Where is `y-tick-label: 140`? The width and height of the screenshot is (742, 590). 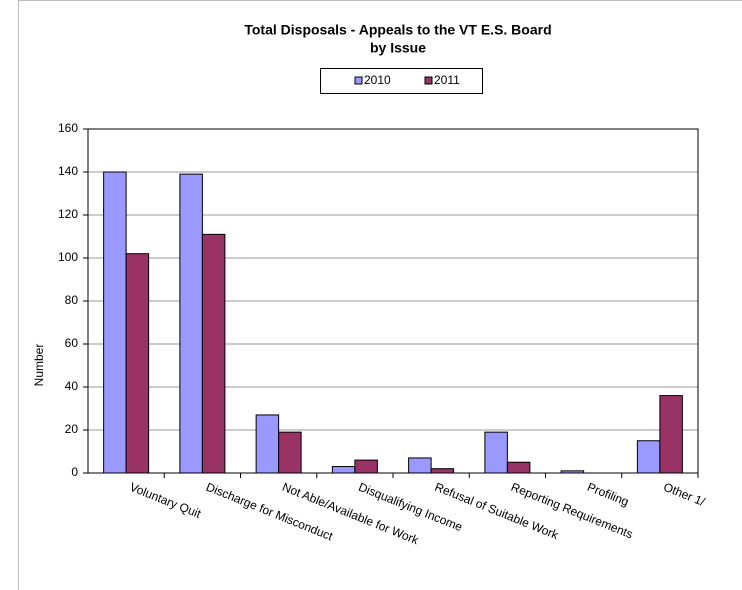 y-tick-label: 140 is located at coordinates (68, 171).